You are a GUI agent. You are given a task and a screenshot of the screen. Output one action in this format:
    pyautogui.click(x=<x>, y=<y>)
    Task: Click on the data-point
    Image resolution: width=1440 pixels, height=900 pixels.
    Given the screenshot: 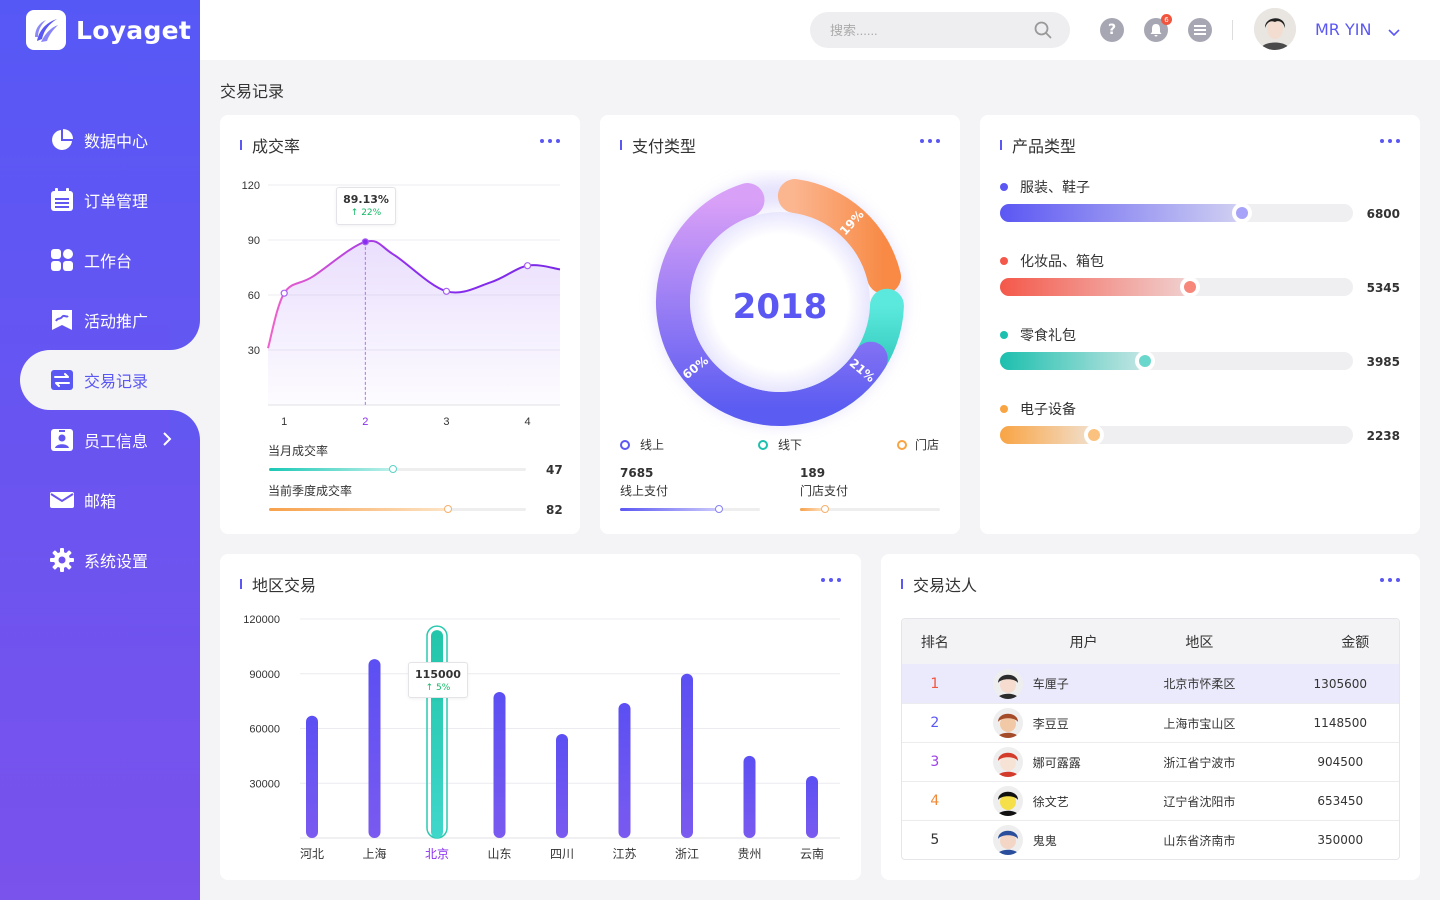 What is the action you would take?
    pyautogui.click(x=365, y=242)
    